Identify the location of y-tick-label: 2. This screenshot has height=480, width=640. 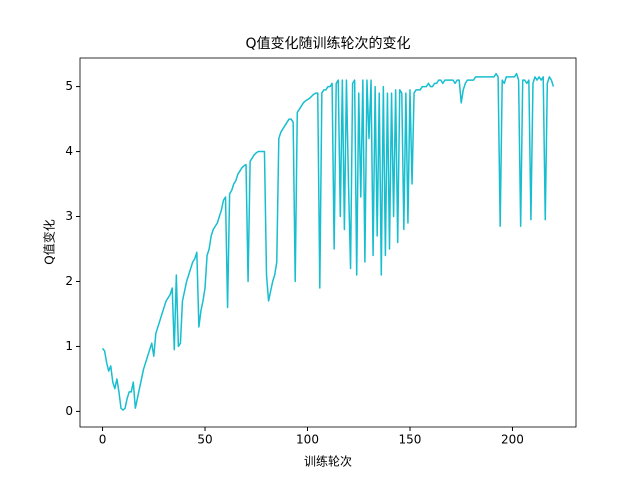
(69, 281).